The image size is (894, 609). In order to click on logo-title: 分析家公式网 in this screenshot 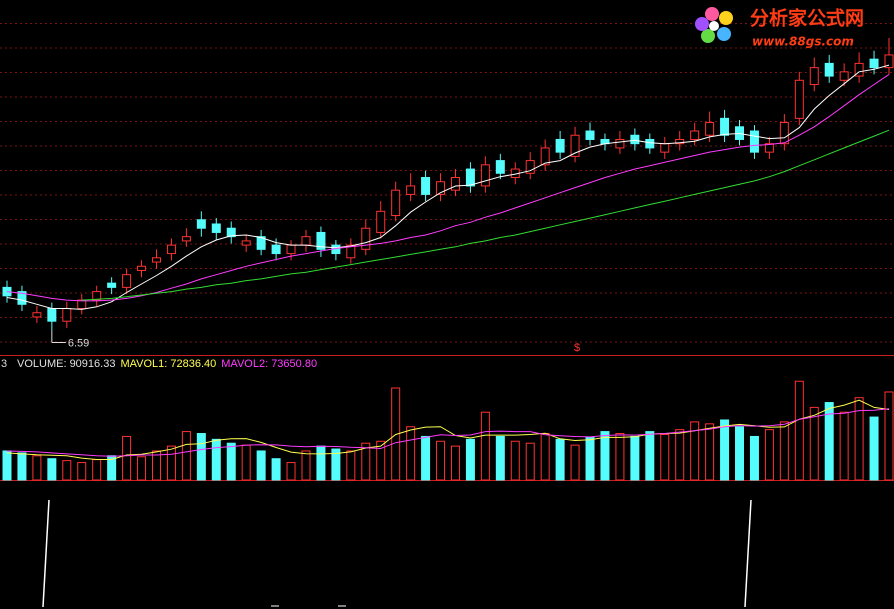, I will do `click(807, 18)`.